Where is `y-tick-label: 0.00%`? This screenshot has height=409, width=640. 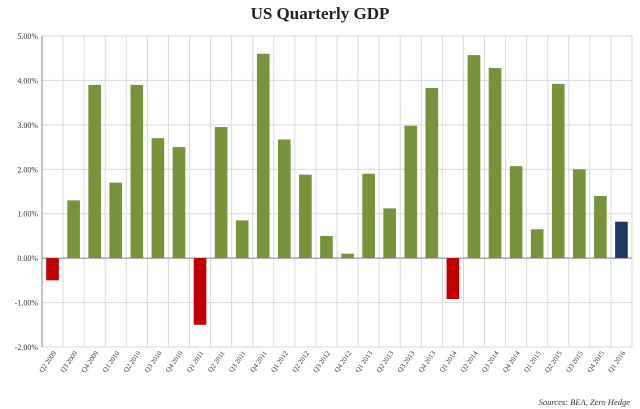 y-tick-label: 0.00% is located at coordinates (27, 258).